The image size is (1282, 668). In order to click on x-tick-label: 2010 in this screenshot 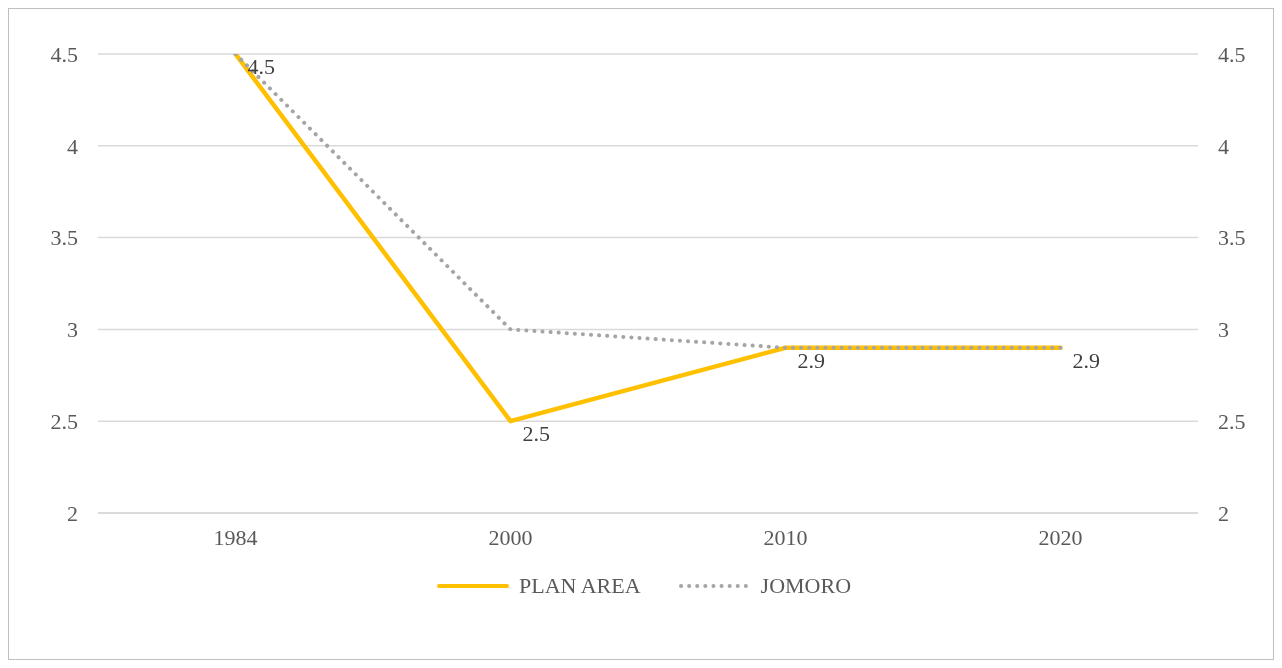, I will do `click(785, 537)`.